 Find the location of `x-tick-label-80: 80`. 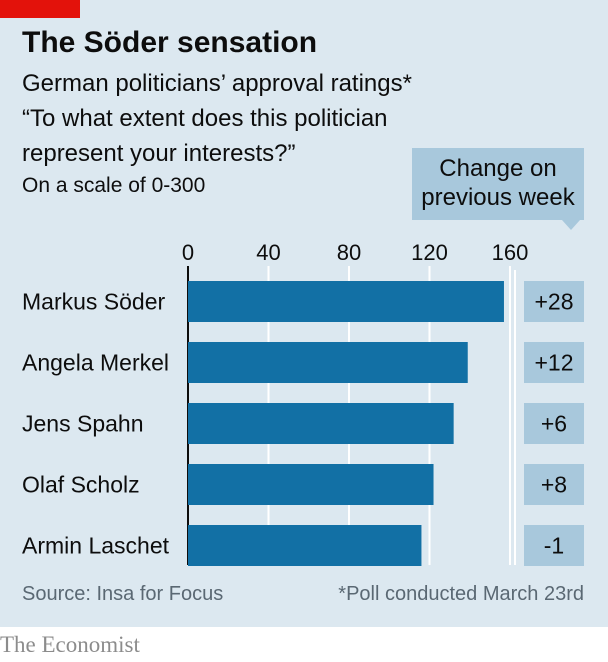

x-tick-label-80: 80 is located at coordinates (349, 252).